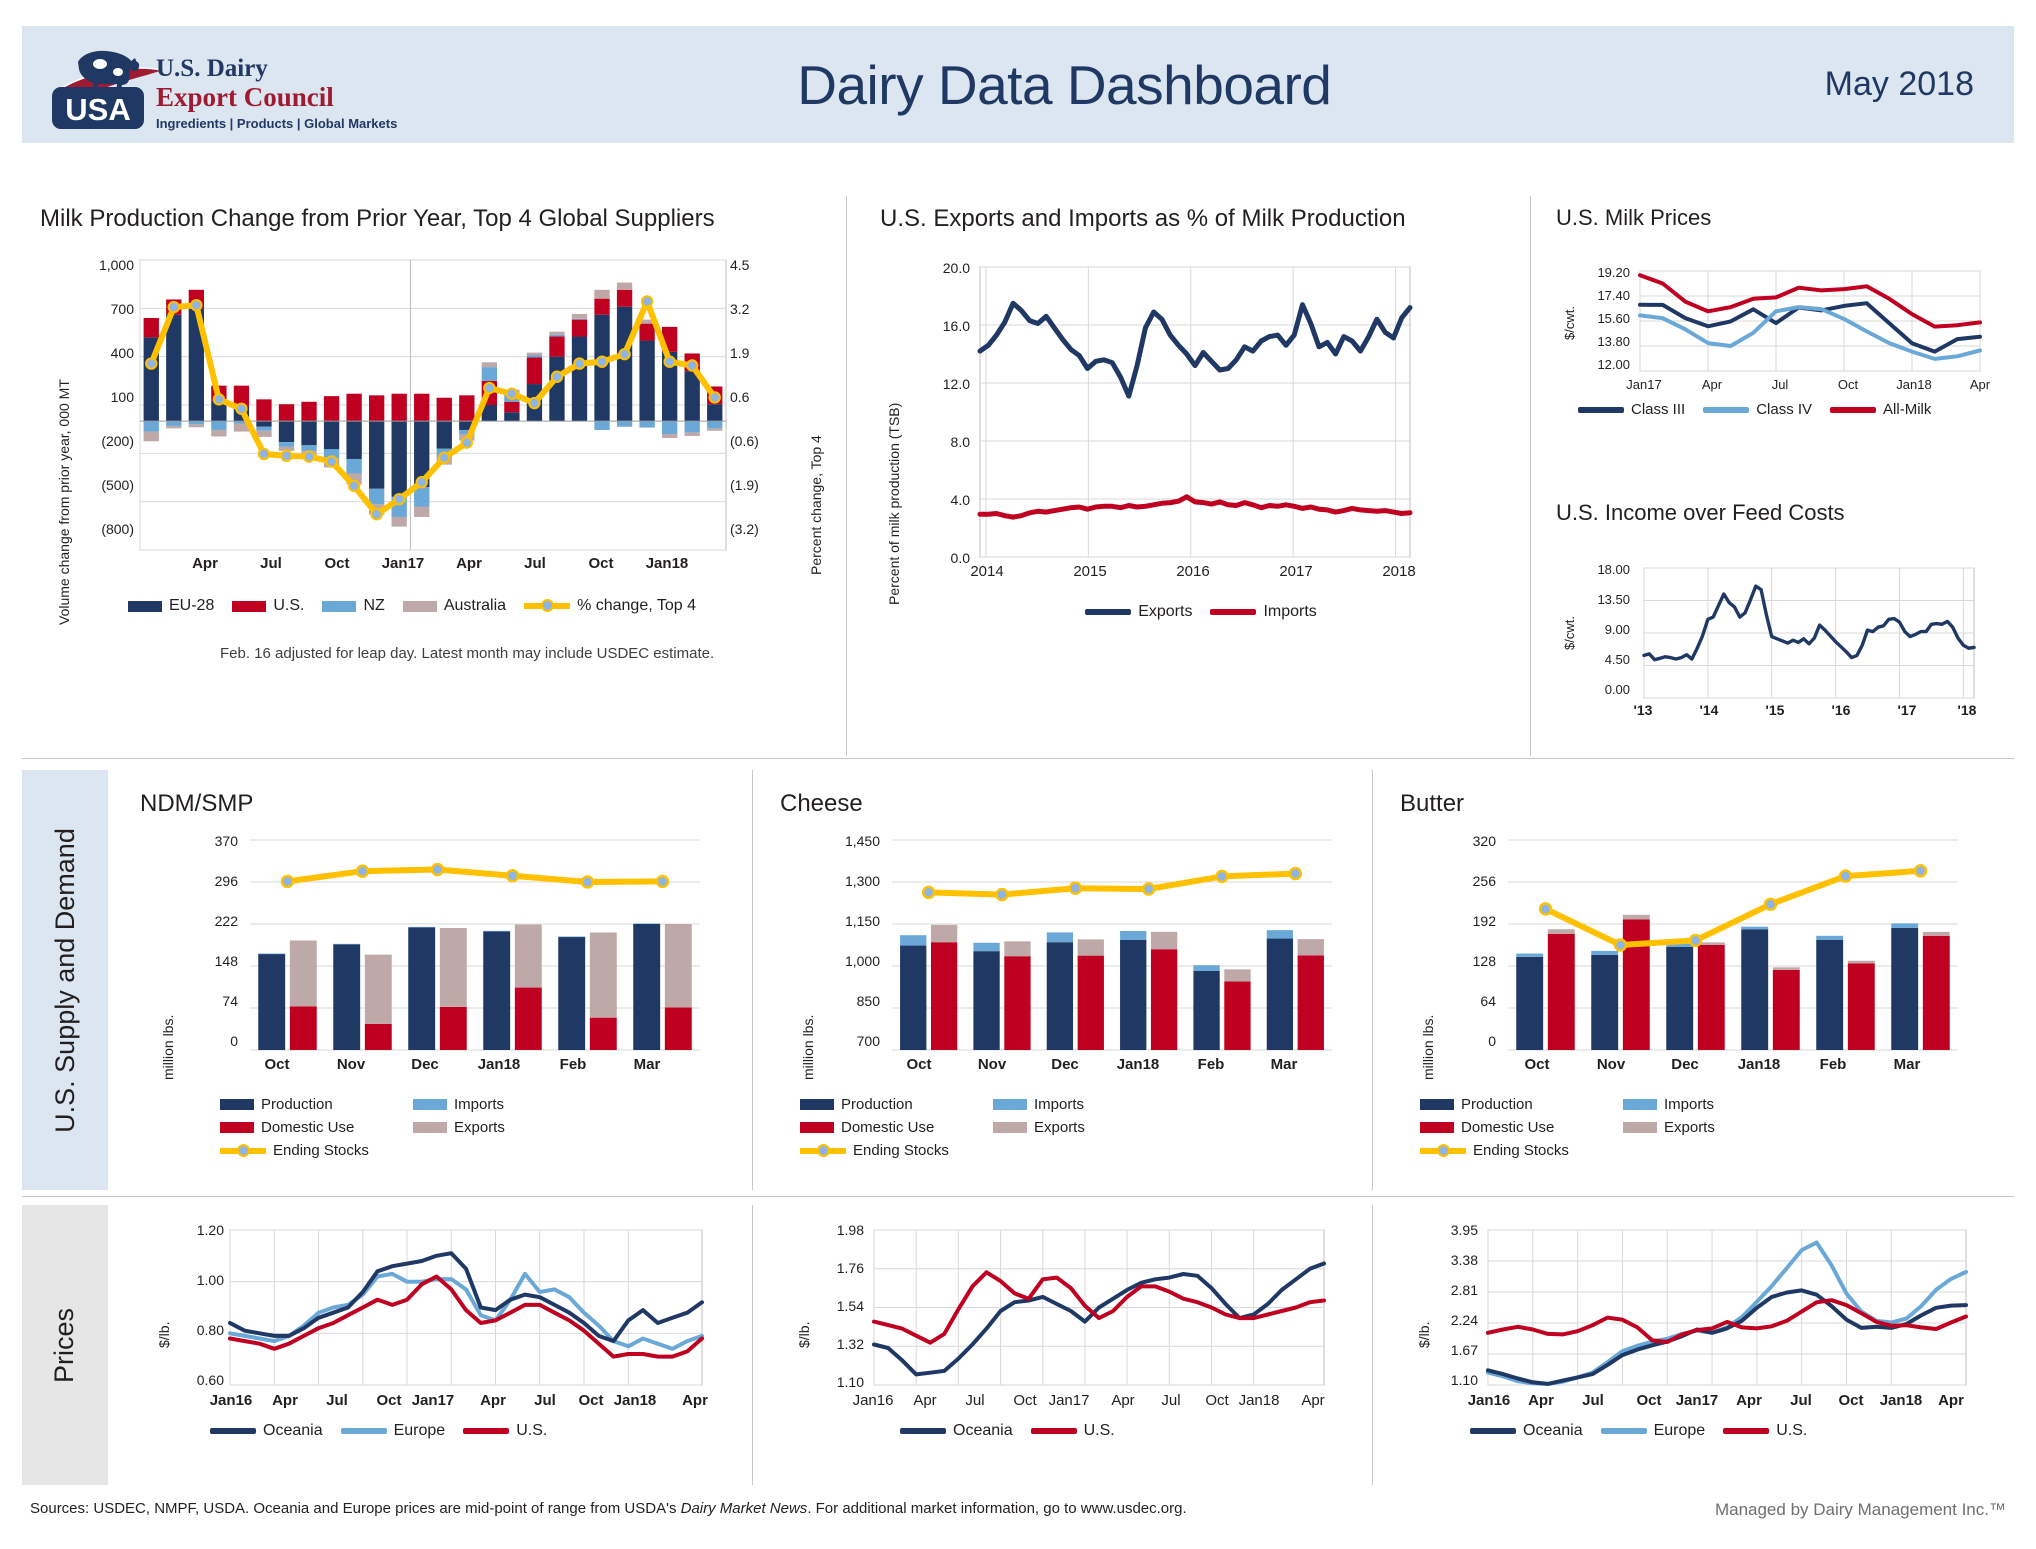 The width and height of the screenshot is (2036, 1549). I want to click on chart6-xtick-1: Nov, so click(992, 1064).